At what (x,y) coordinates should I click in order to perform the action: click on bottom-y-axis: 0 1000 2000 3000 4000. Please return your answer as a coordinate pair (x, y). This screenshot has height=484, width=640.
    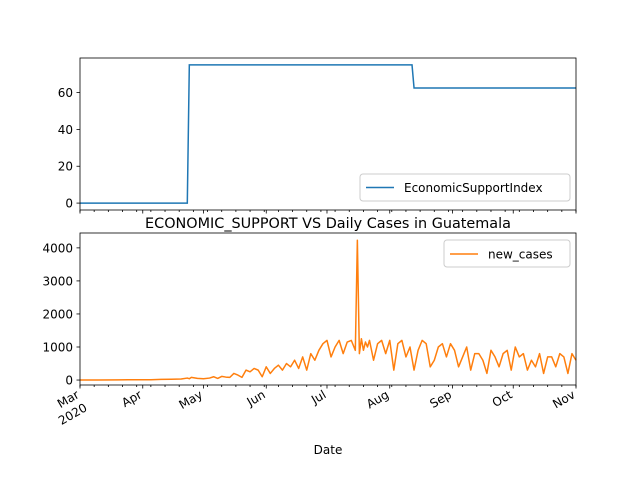
    Looking at the image, I should click on (61, 314).